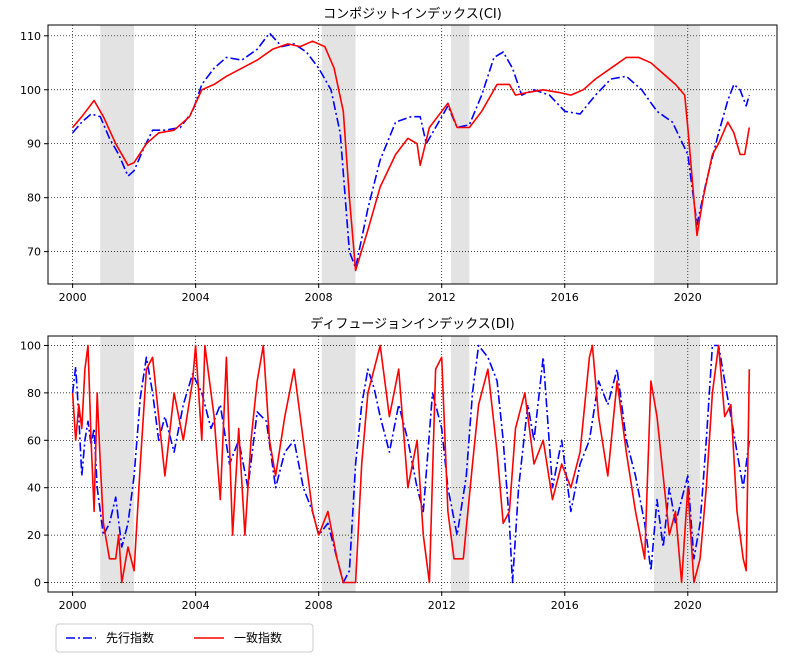 The height and width of the screenshot is (663, 793). I want to click on legend-box, so click(184, 638).